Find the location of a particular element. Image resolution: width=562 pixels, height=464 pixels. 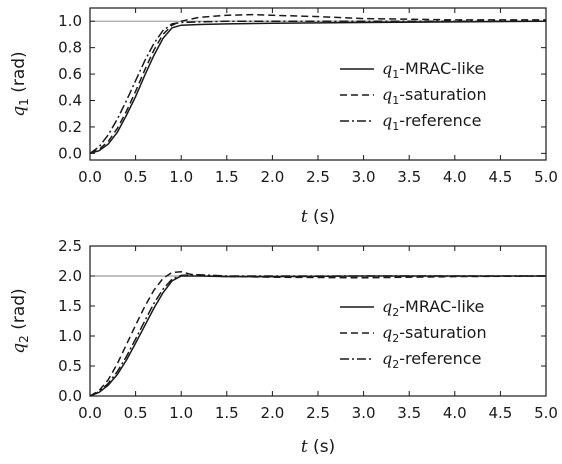

chart0-x-tick-label: 4.5 is located at coordinates (500, 177).